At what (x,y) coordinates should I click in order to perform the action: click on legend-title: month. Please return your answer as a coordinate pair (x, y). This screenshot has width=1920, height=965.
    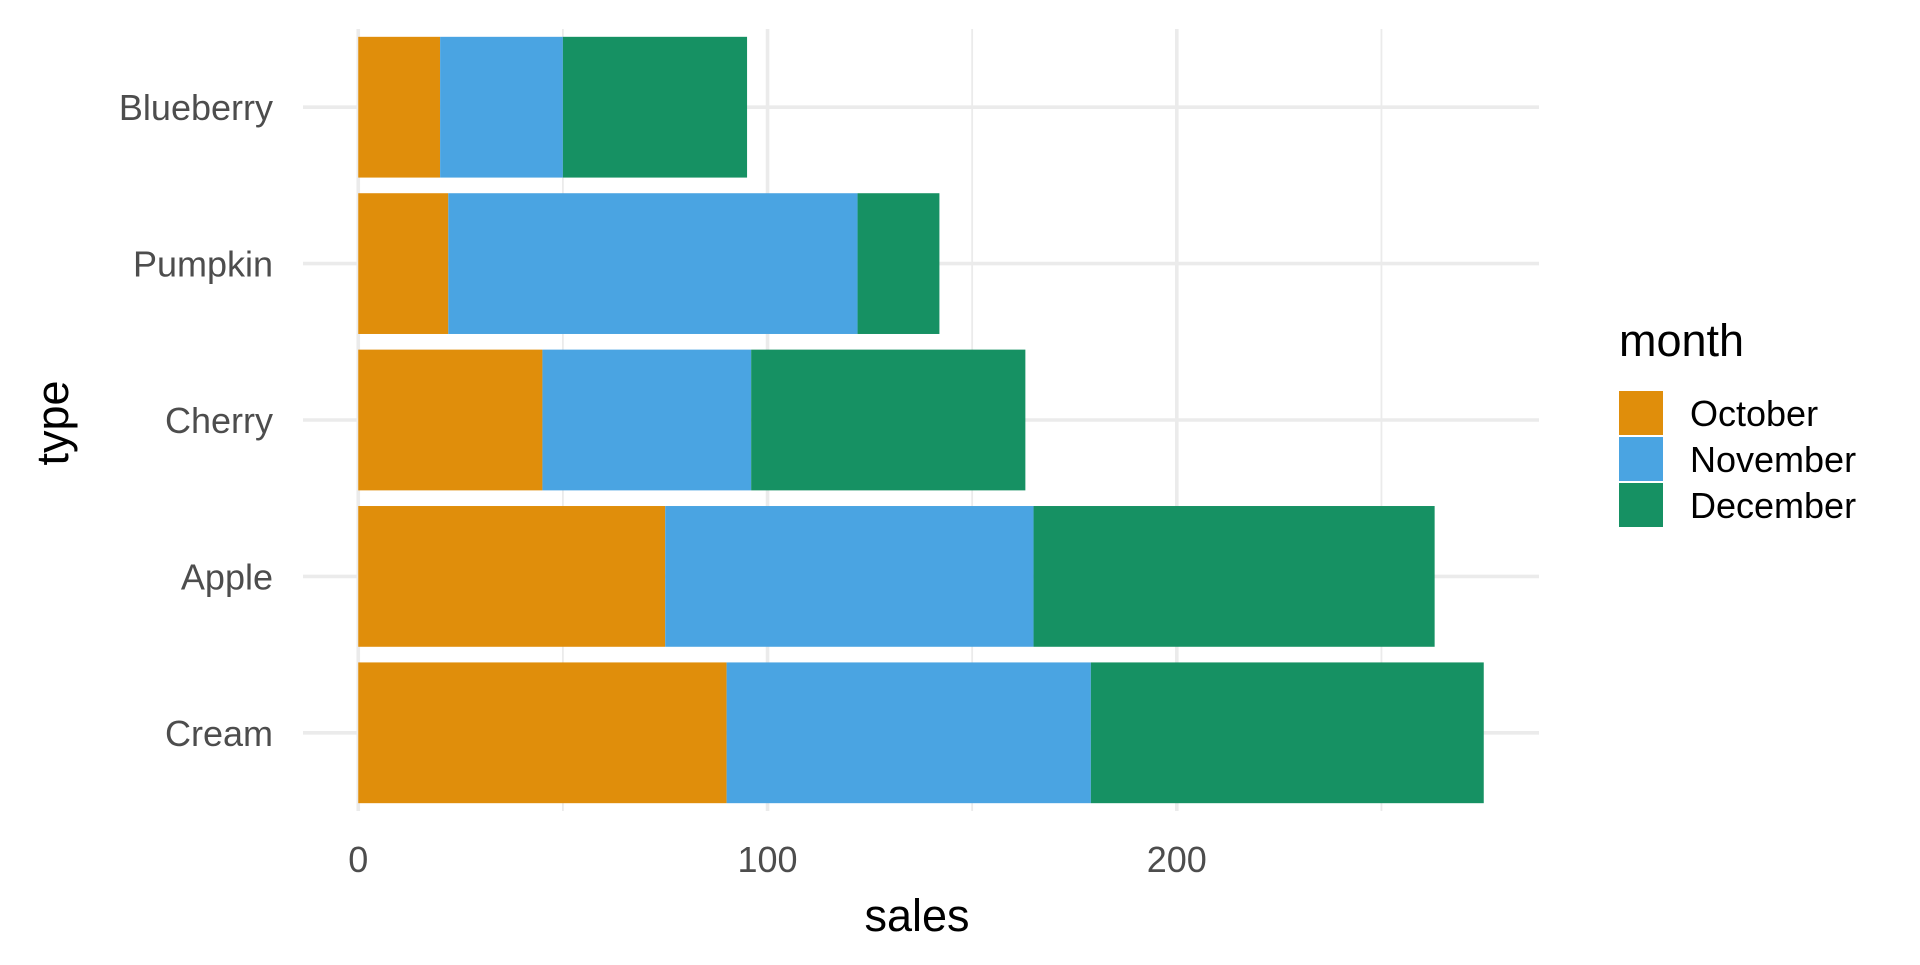
    Looking at the image, I should click on (1681, 340).